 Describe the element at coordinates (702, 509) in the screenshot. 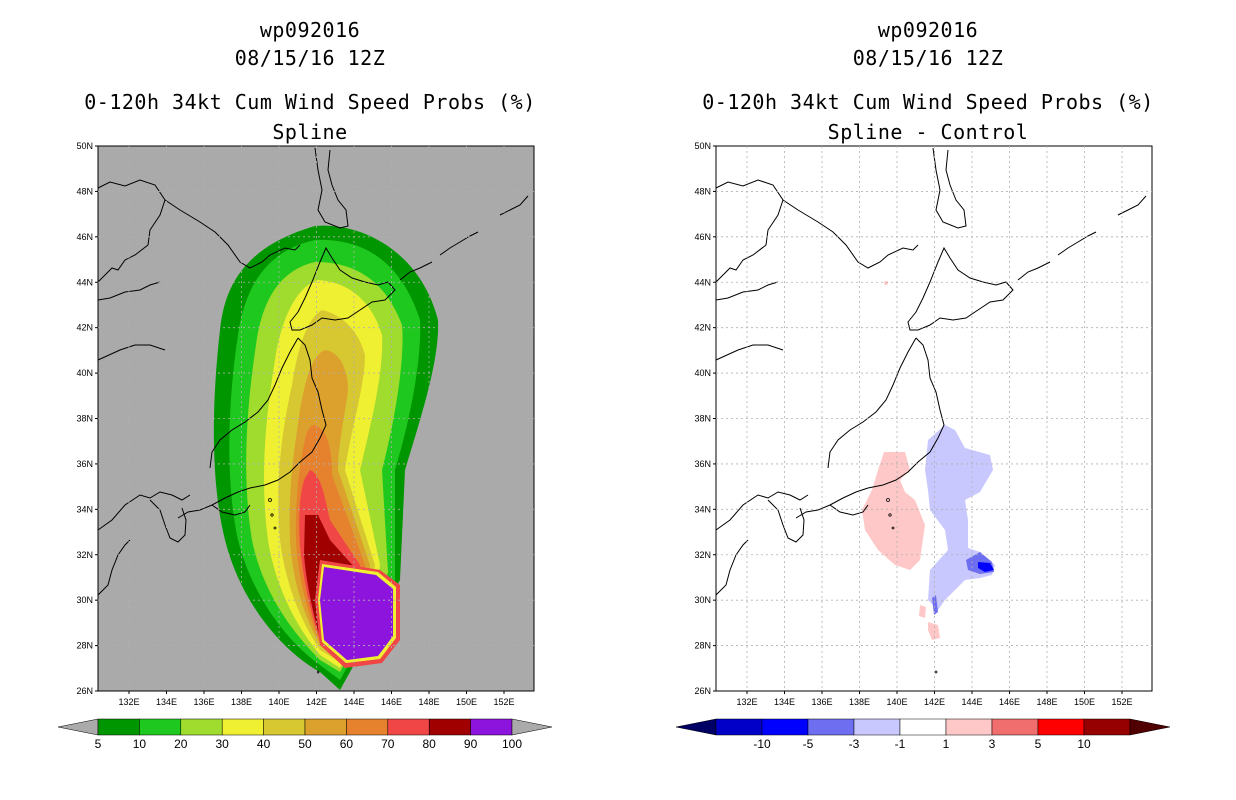

I see `right-map-lat-label: 34N` at that location.